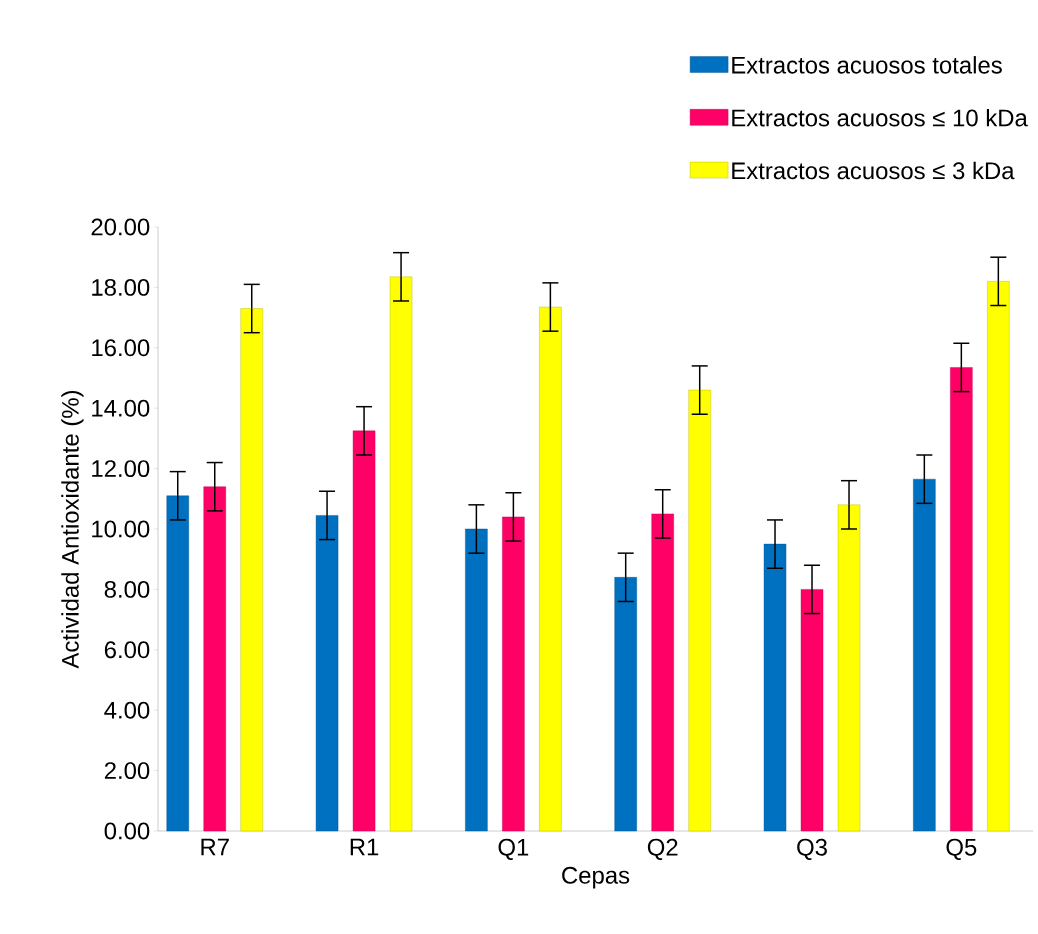 The image size is (1038, 934). Describe the element at coordinates (121, 469) in the screenshot. I see `y-tick-label: 12.00` at that location.